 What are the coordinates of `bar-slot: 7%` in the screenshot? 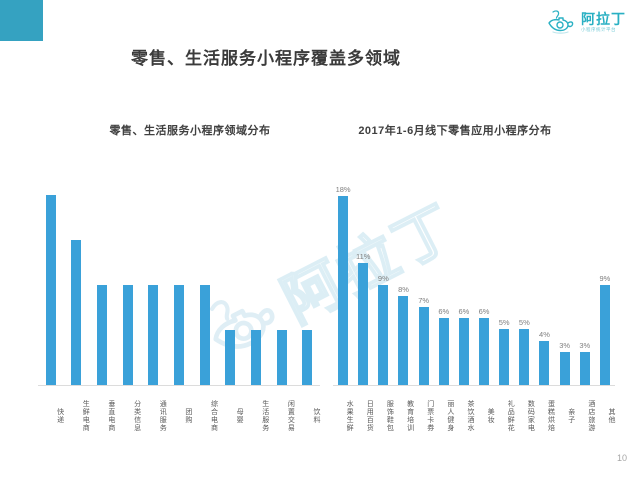 It's located at (424, 285).